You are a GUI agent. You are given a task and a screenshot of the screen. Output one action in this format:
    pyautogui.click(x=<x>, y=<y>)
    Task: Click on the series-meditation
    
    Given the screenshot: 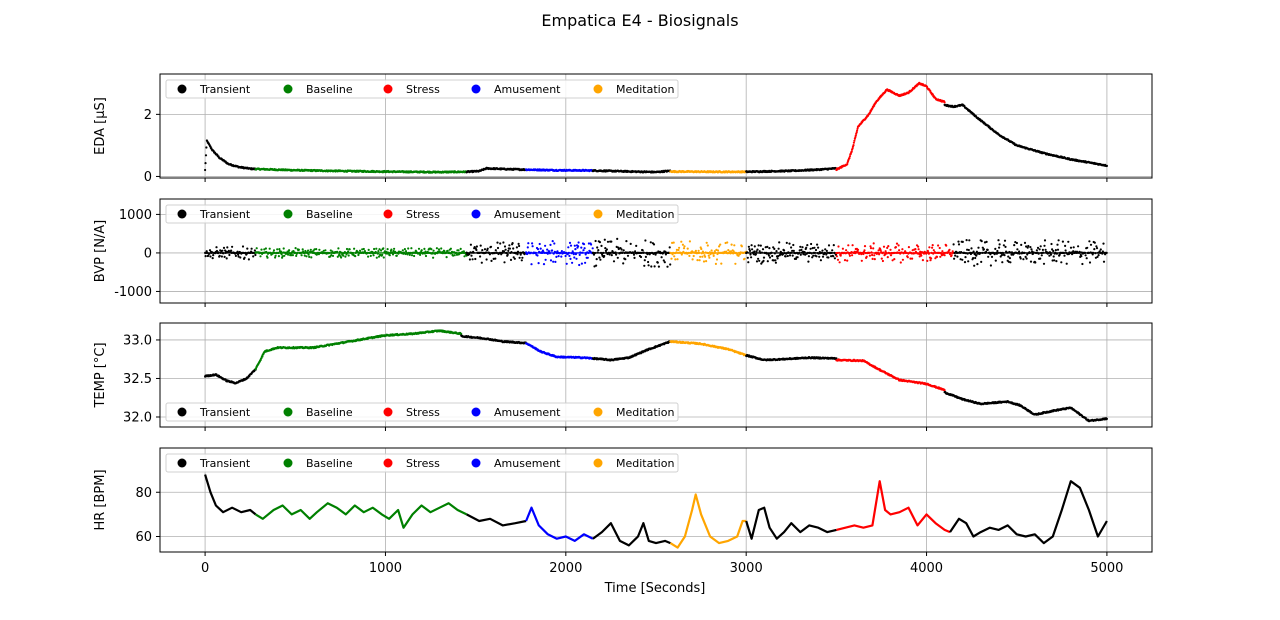 What is the action you would take?
    pyautogui.click(x=708, y=348)
    